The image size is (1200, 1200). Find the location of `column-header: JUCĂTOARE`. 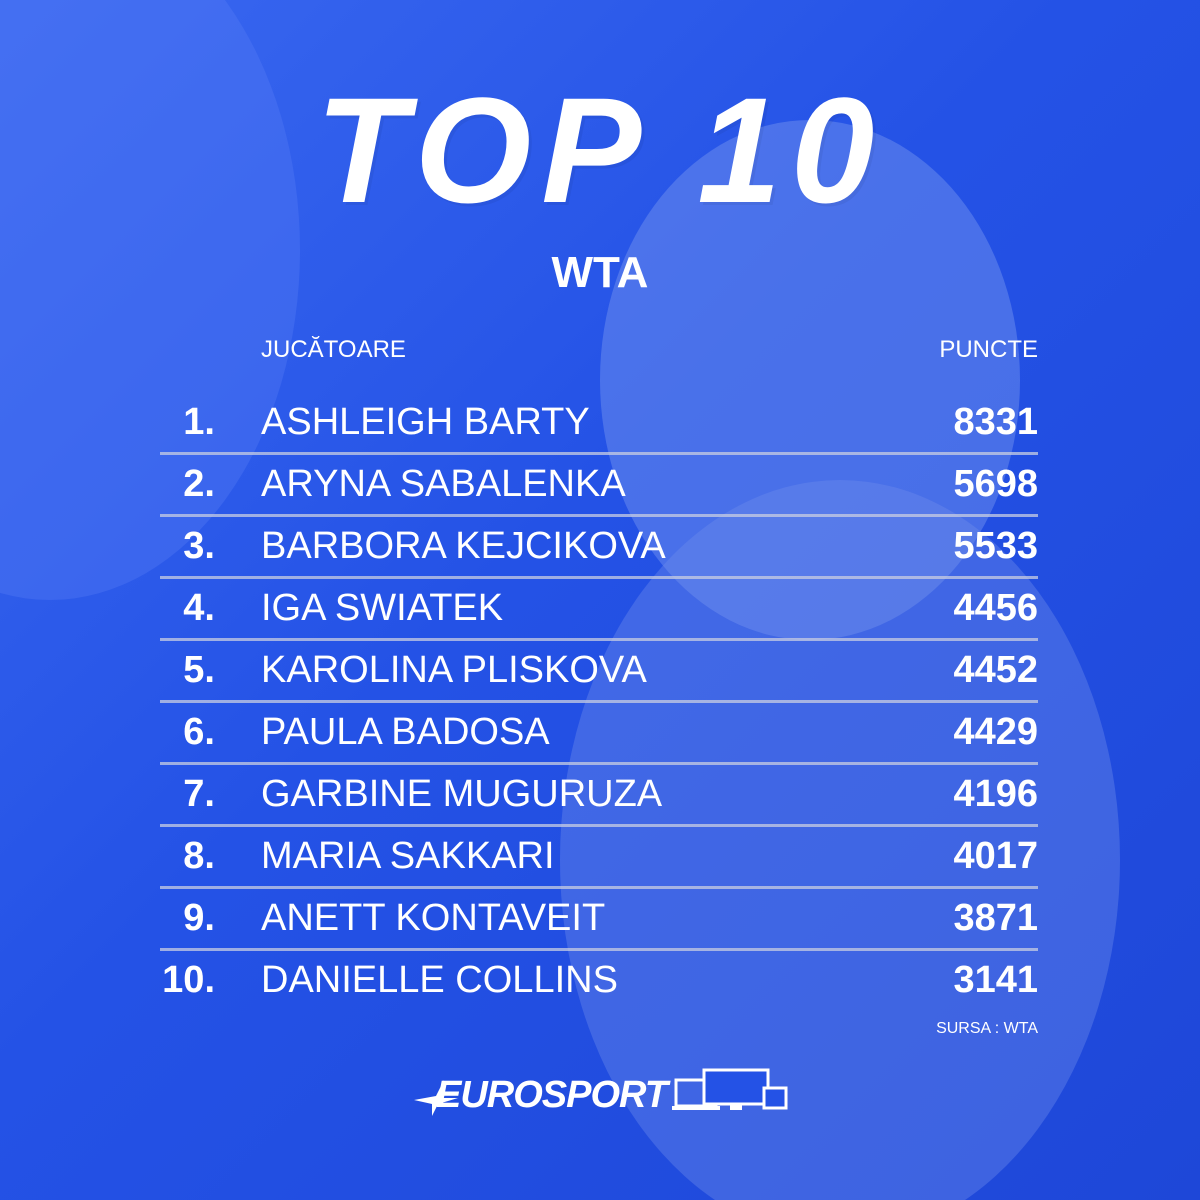

column-header: JUCĂTOARE is located at coordinates (333, 349).